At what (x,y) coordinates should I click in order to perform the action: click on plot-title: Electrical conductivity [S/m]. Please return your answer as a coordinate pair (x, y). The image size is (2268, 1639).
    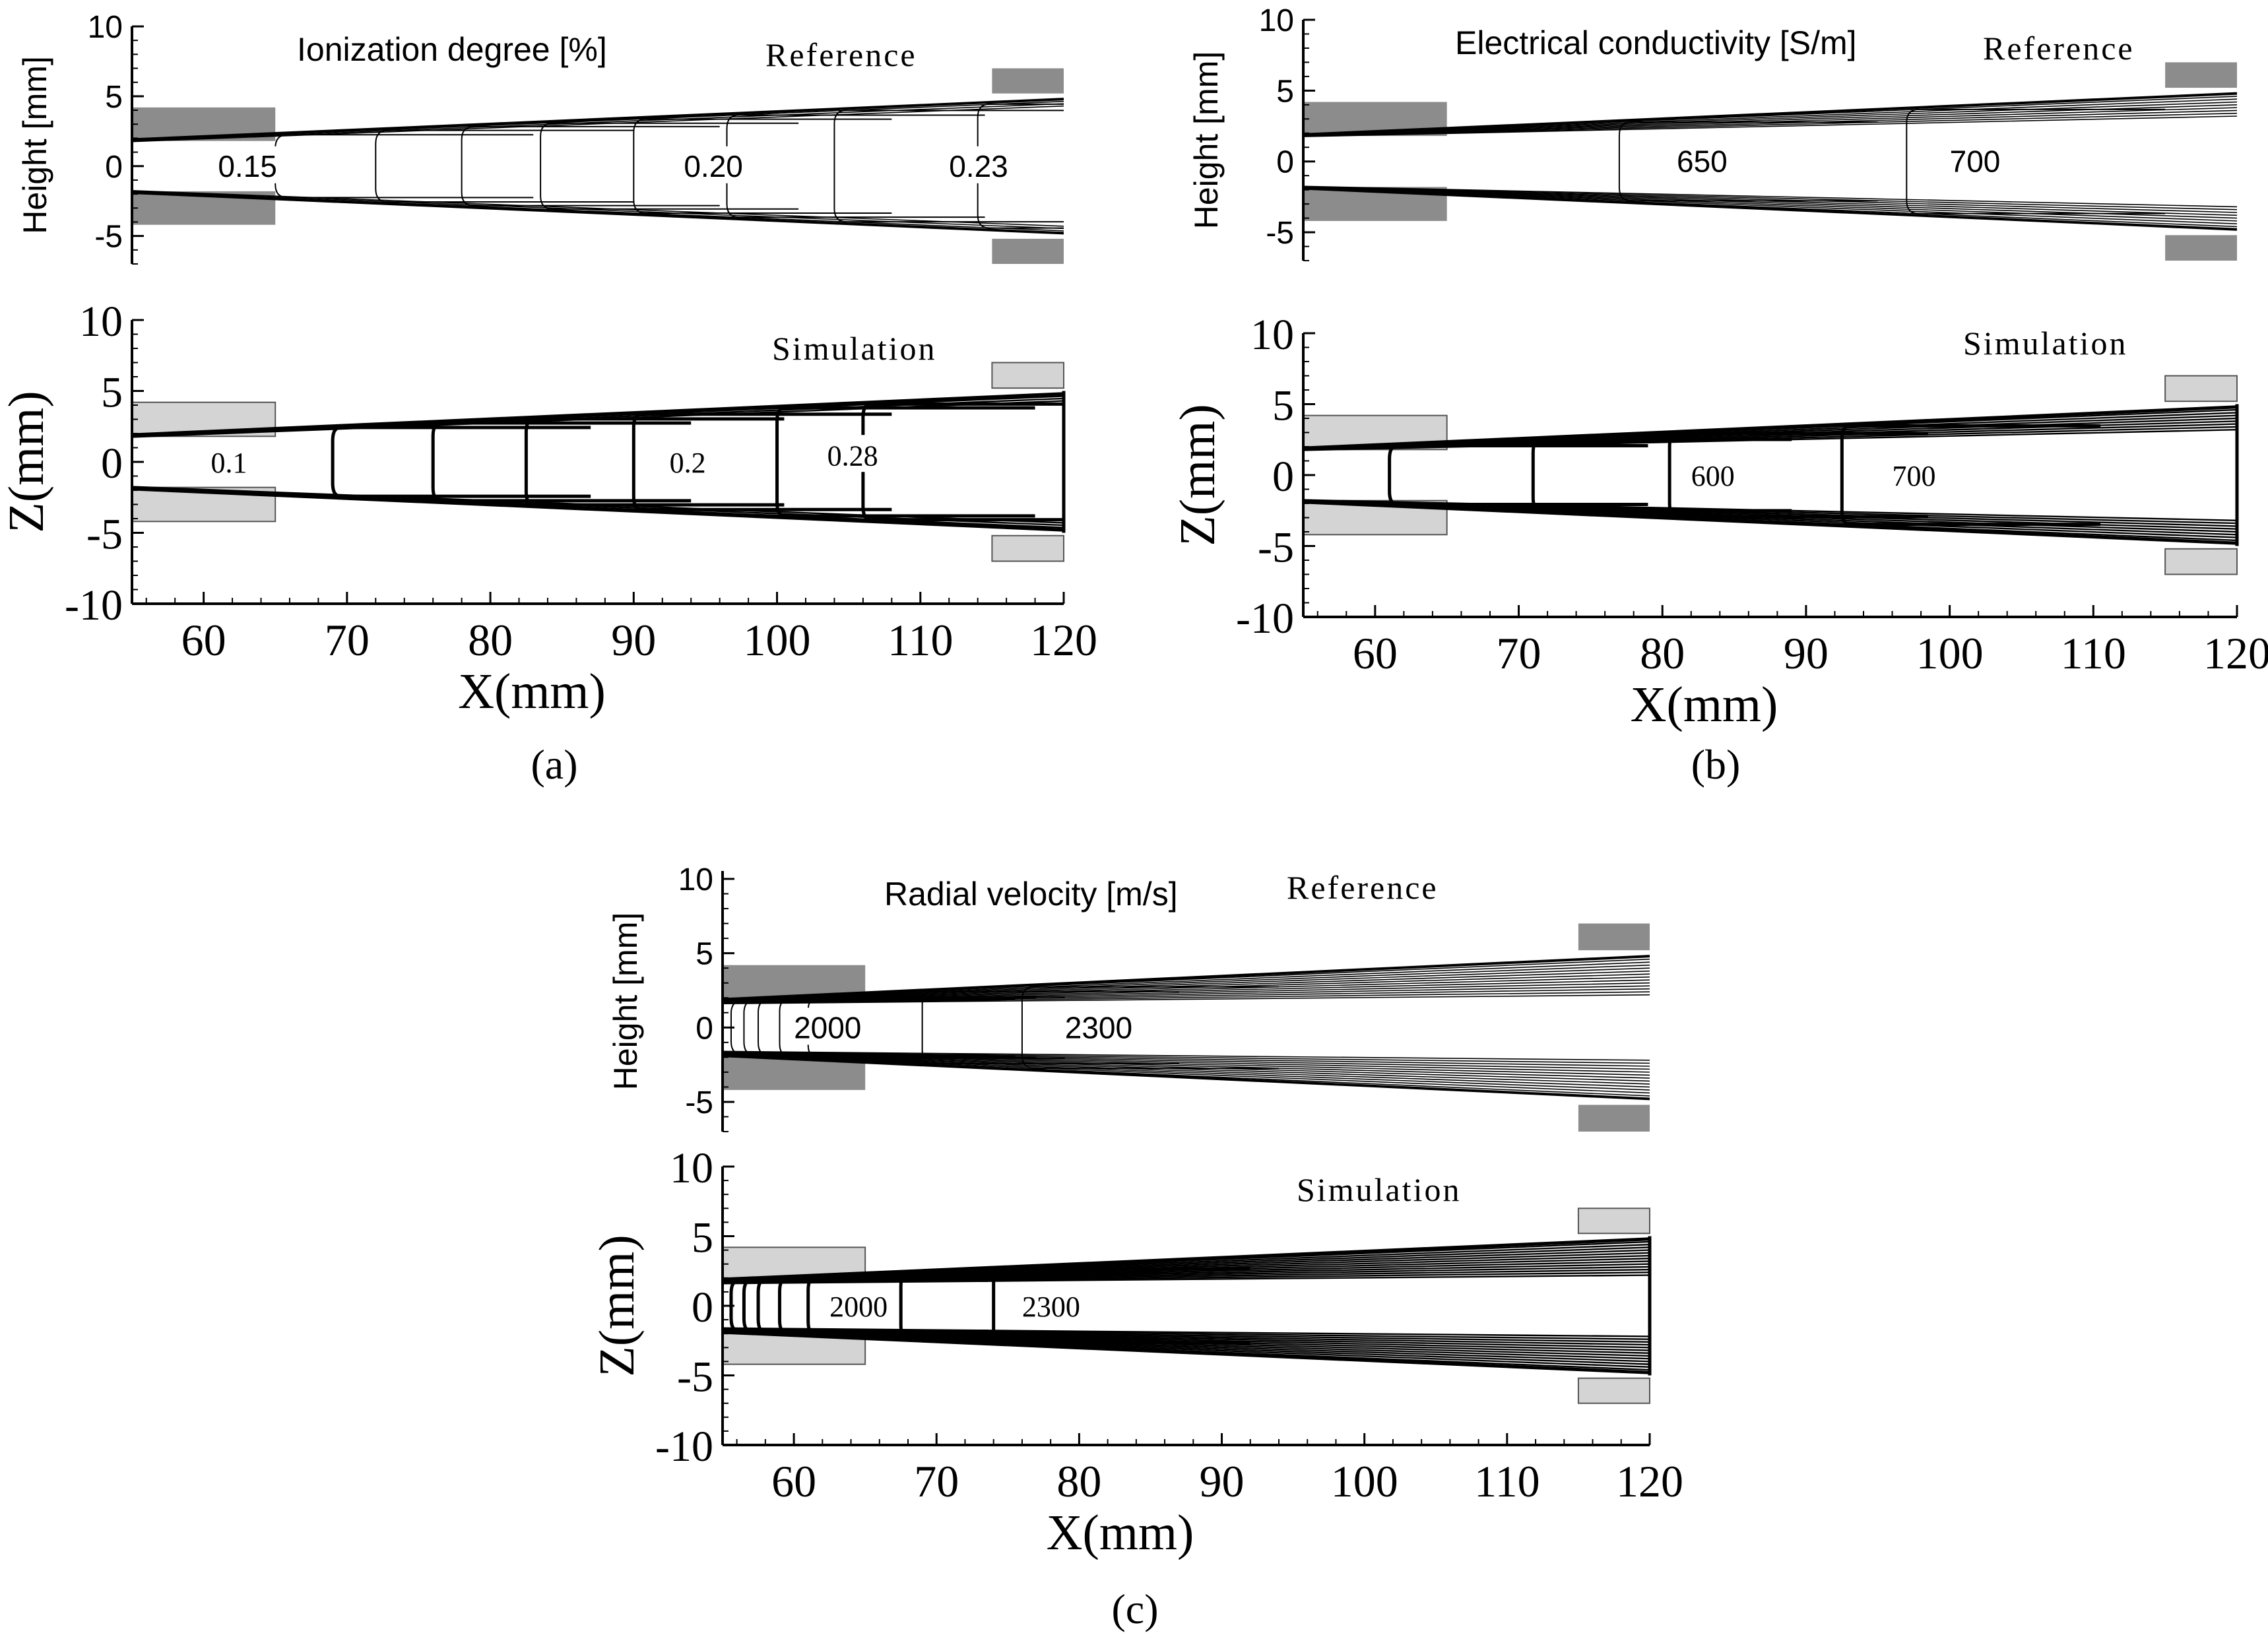
    Looking at the image, I should click on (1656, 43).